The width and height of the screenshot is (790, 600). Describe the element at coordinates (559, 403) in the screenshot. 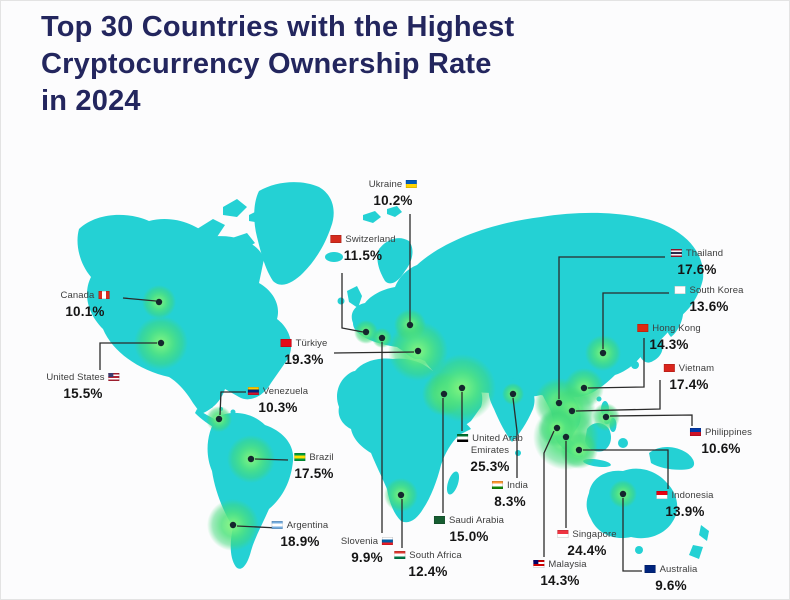

I see `marker-dot-thailand` at that location.